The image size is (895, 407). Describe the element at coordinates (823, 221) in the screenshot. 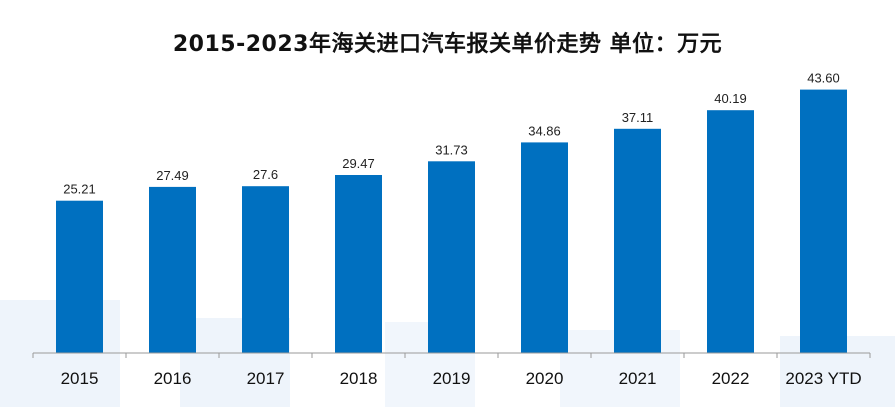

I see `bar-2023-ytd` at that location.